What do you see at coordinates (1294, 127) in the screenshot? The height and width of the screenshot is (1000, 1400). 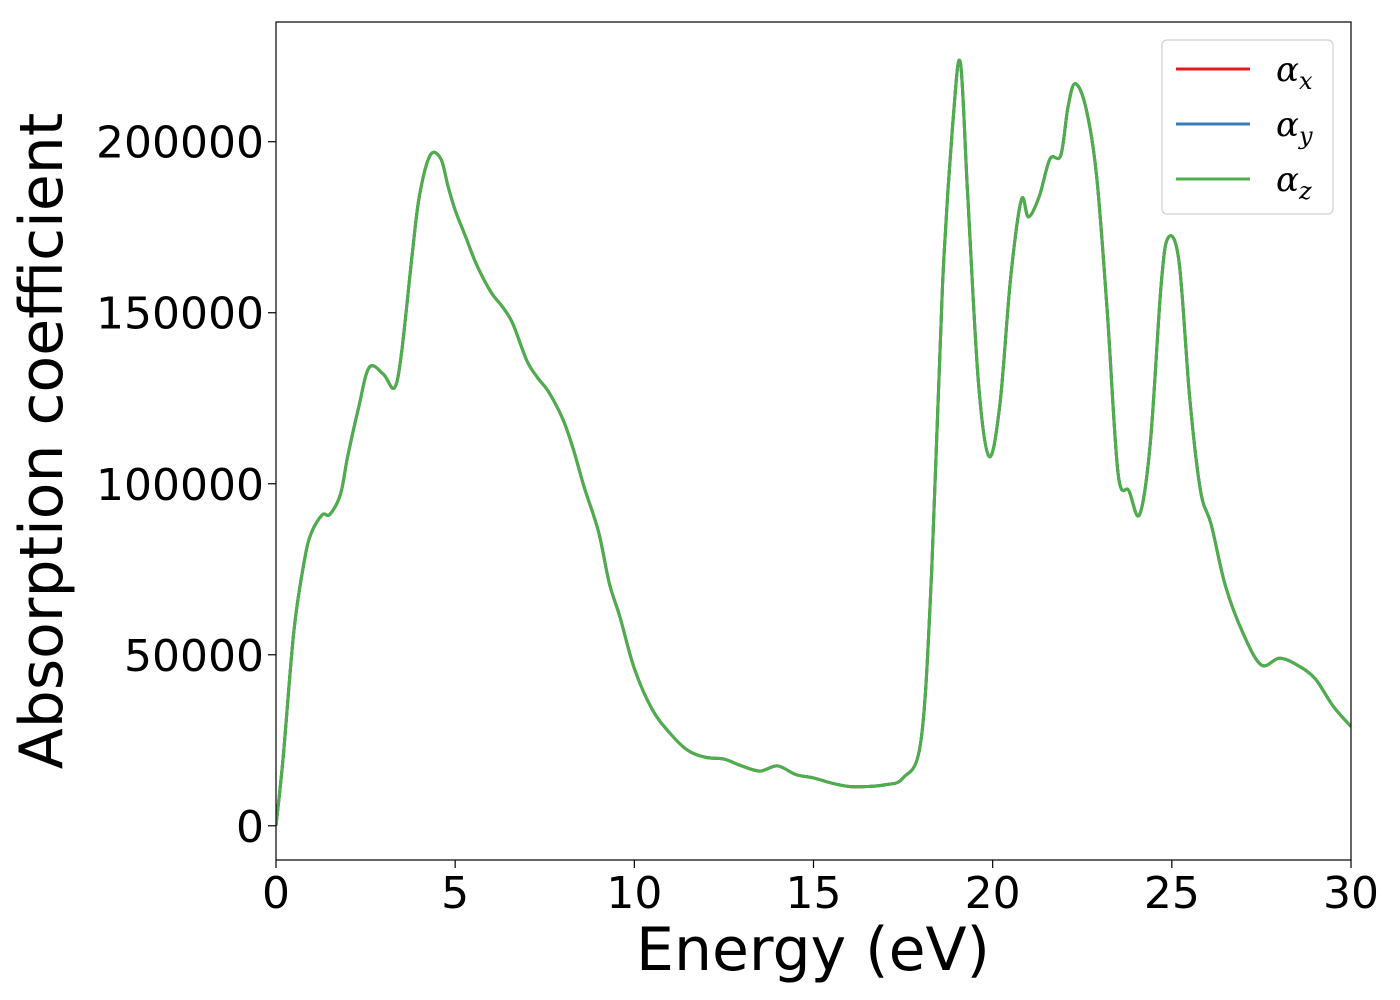 I see `legend-label-y: αy` at bounding box center [1294, 127].